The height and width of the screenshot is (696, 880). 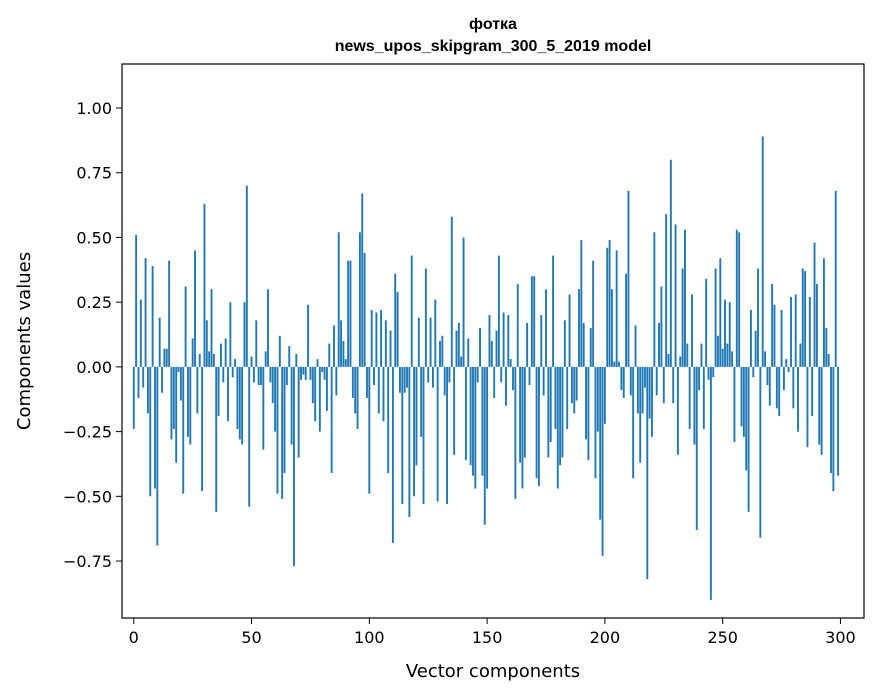 I want to click on y-tick-label: 1.00, so click(x=94, y=108).